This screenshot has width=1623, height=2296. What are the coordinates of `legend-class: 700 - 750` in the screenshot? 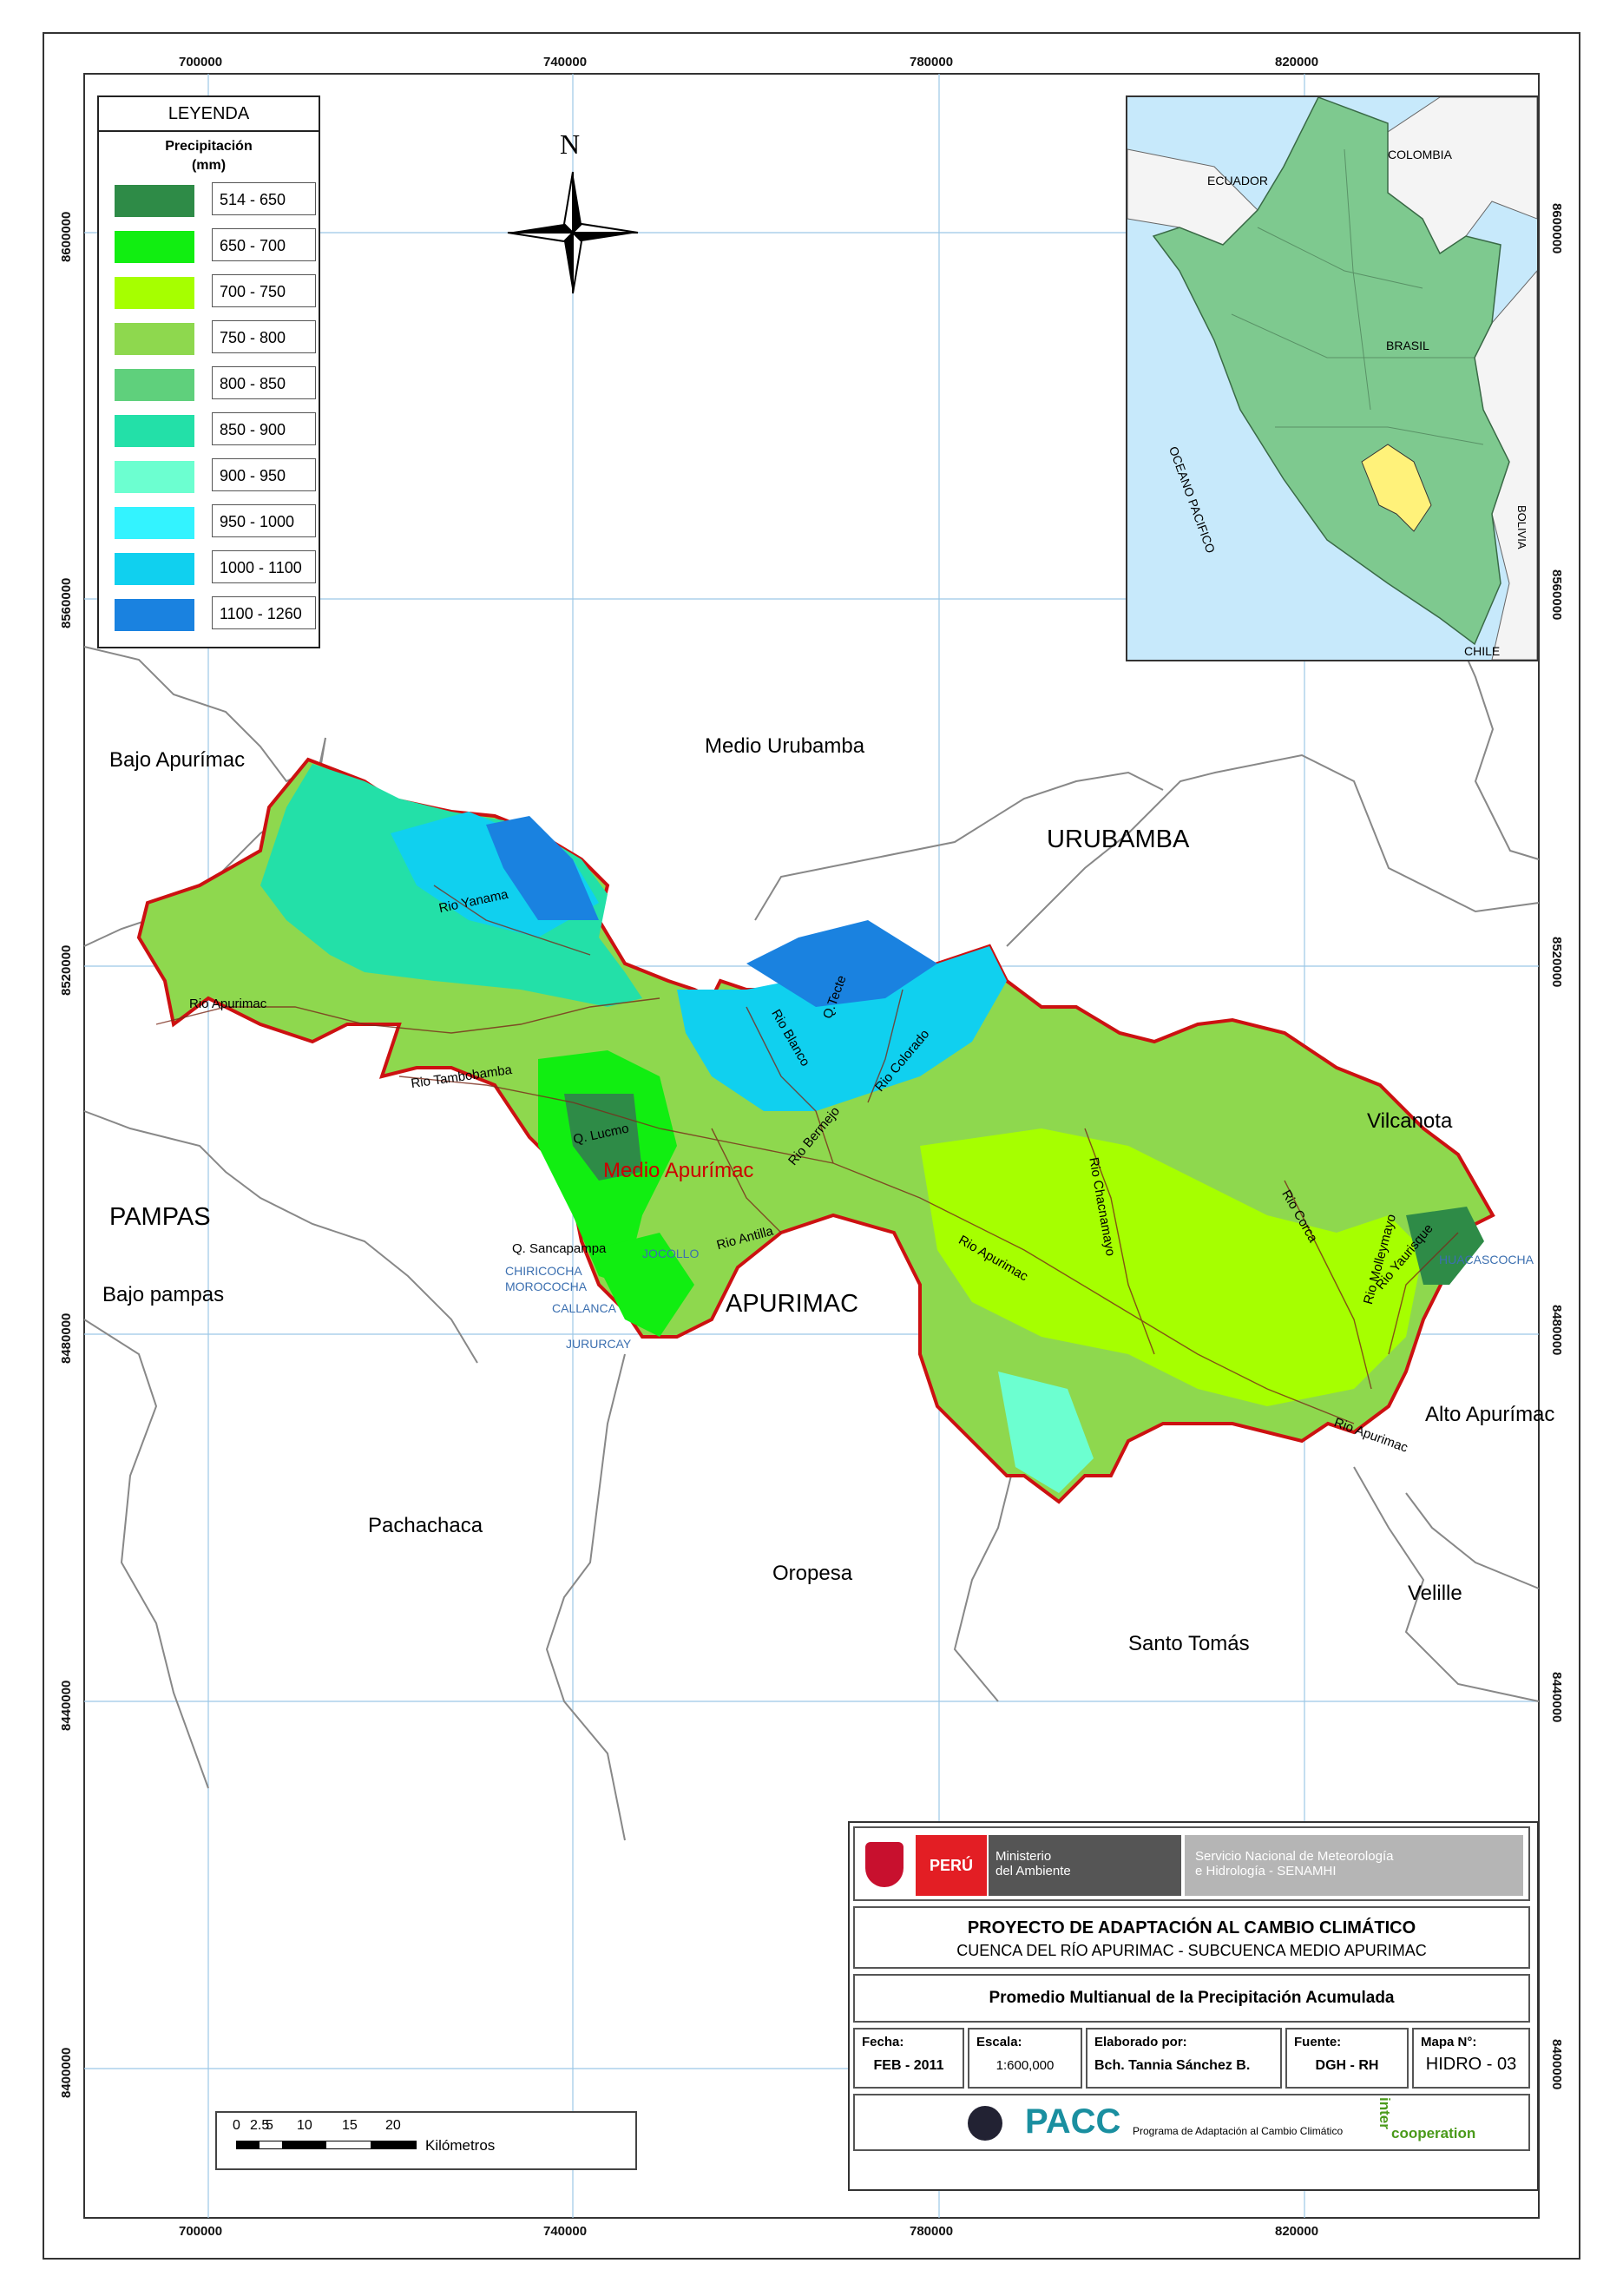 It's located at (215, 292).